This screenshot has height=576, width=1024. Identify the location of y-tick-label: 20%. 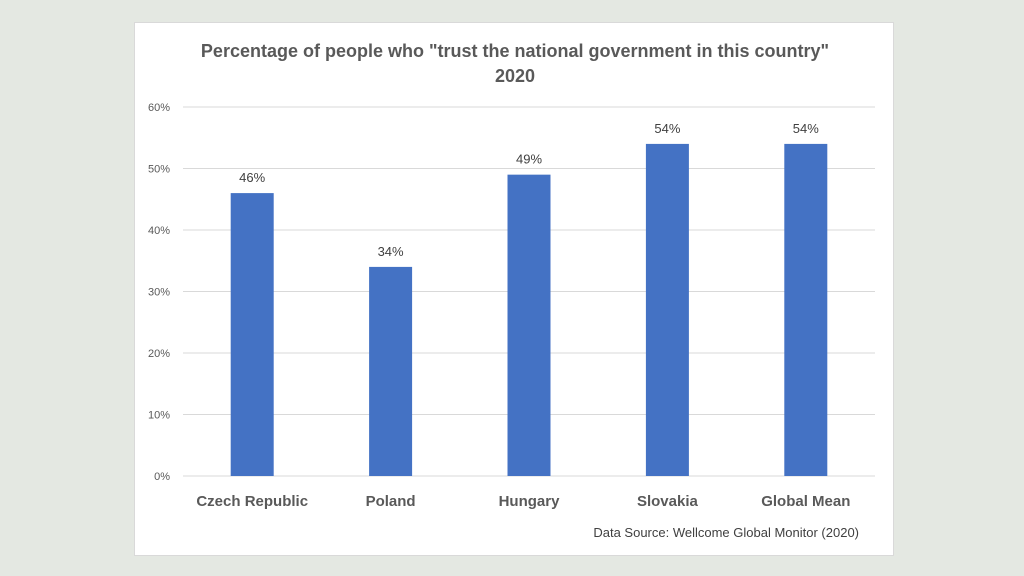
(159, 354).